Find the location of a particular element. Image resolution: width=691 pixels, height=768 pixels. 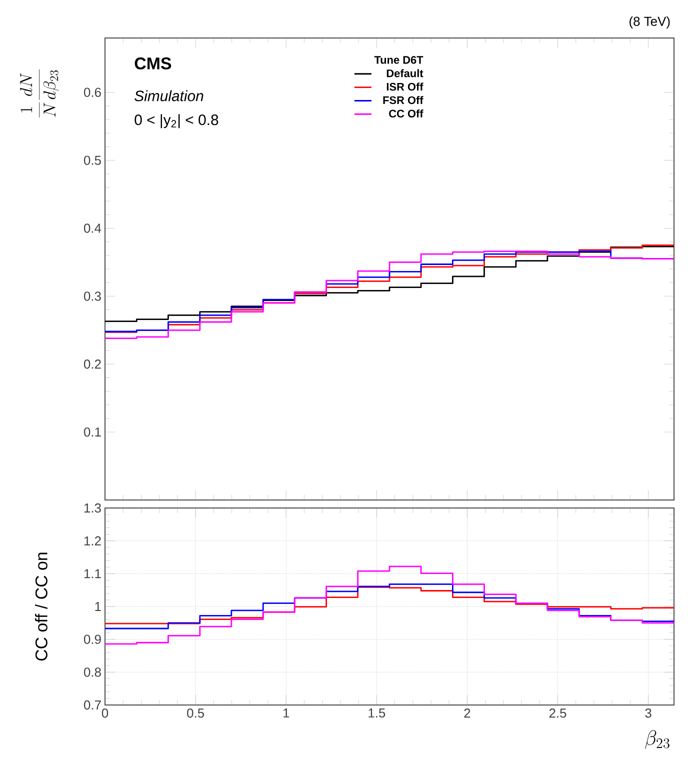

y-tick-label: 1.1 is located at coordinates (92, 573).